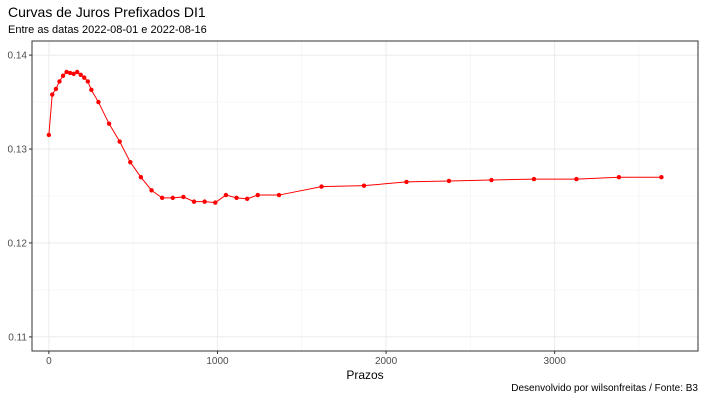  Describe the element at coordinates (20, 197) in the screenshot. I see `y-axis: 0.11 0.12 0.13 0.14` at that location.